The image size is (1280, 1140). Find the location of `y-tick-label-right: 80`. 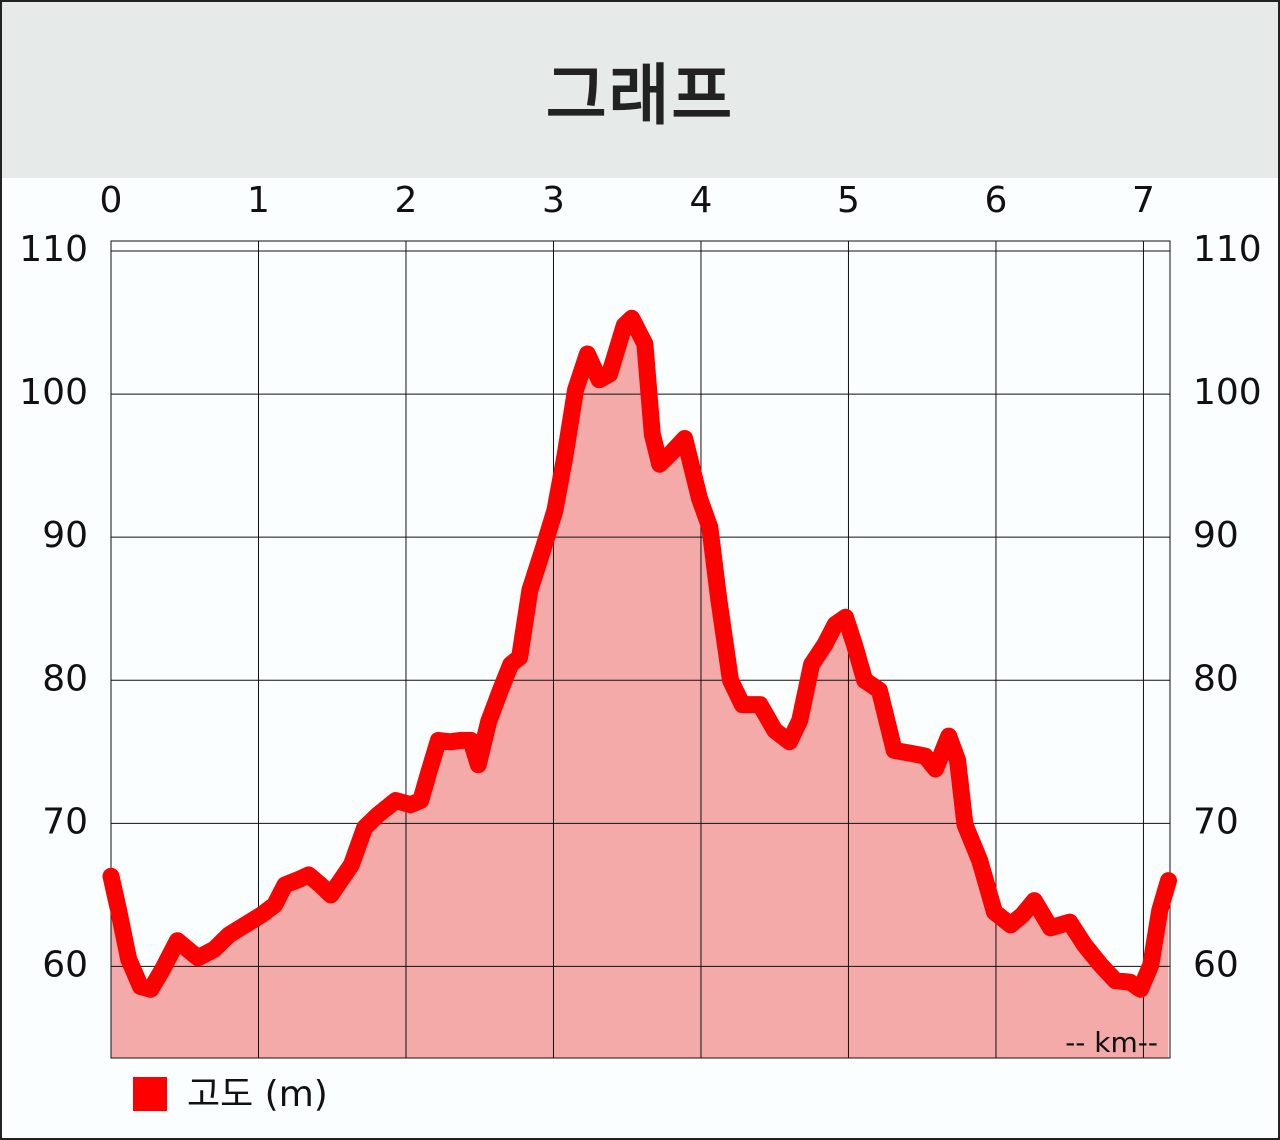

y-tick-label-right: 80 is located at coordinates (1216, 678).